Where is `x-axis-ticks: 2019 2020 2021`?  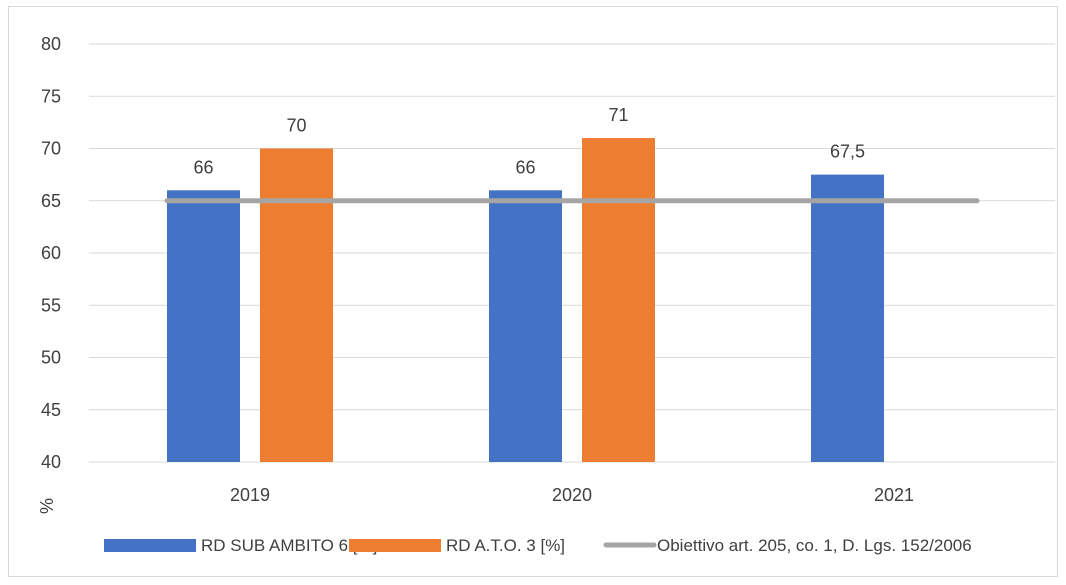 x-axis-ticks: 2019 2020 2021 is located at coordinates (572, 495).